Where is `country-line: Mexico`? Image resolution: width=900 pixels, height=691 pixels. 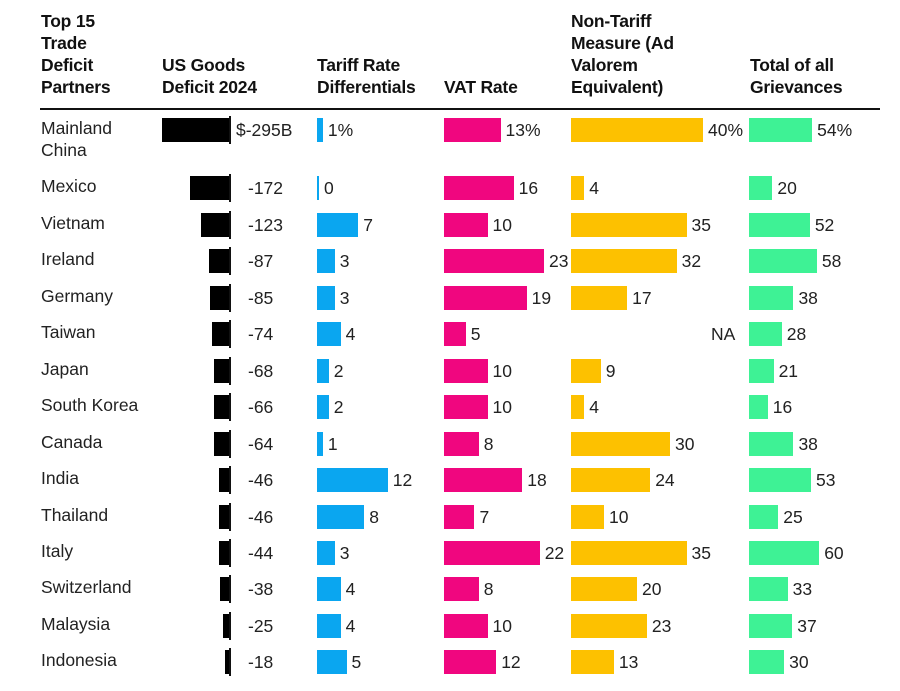 country-line: Mexico is located at coordinates (69, 186).